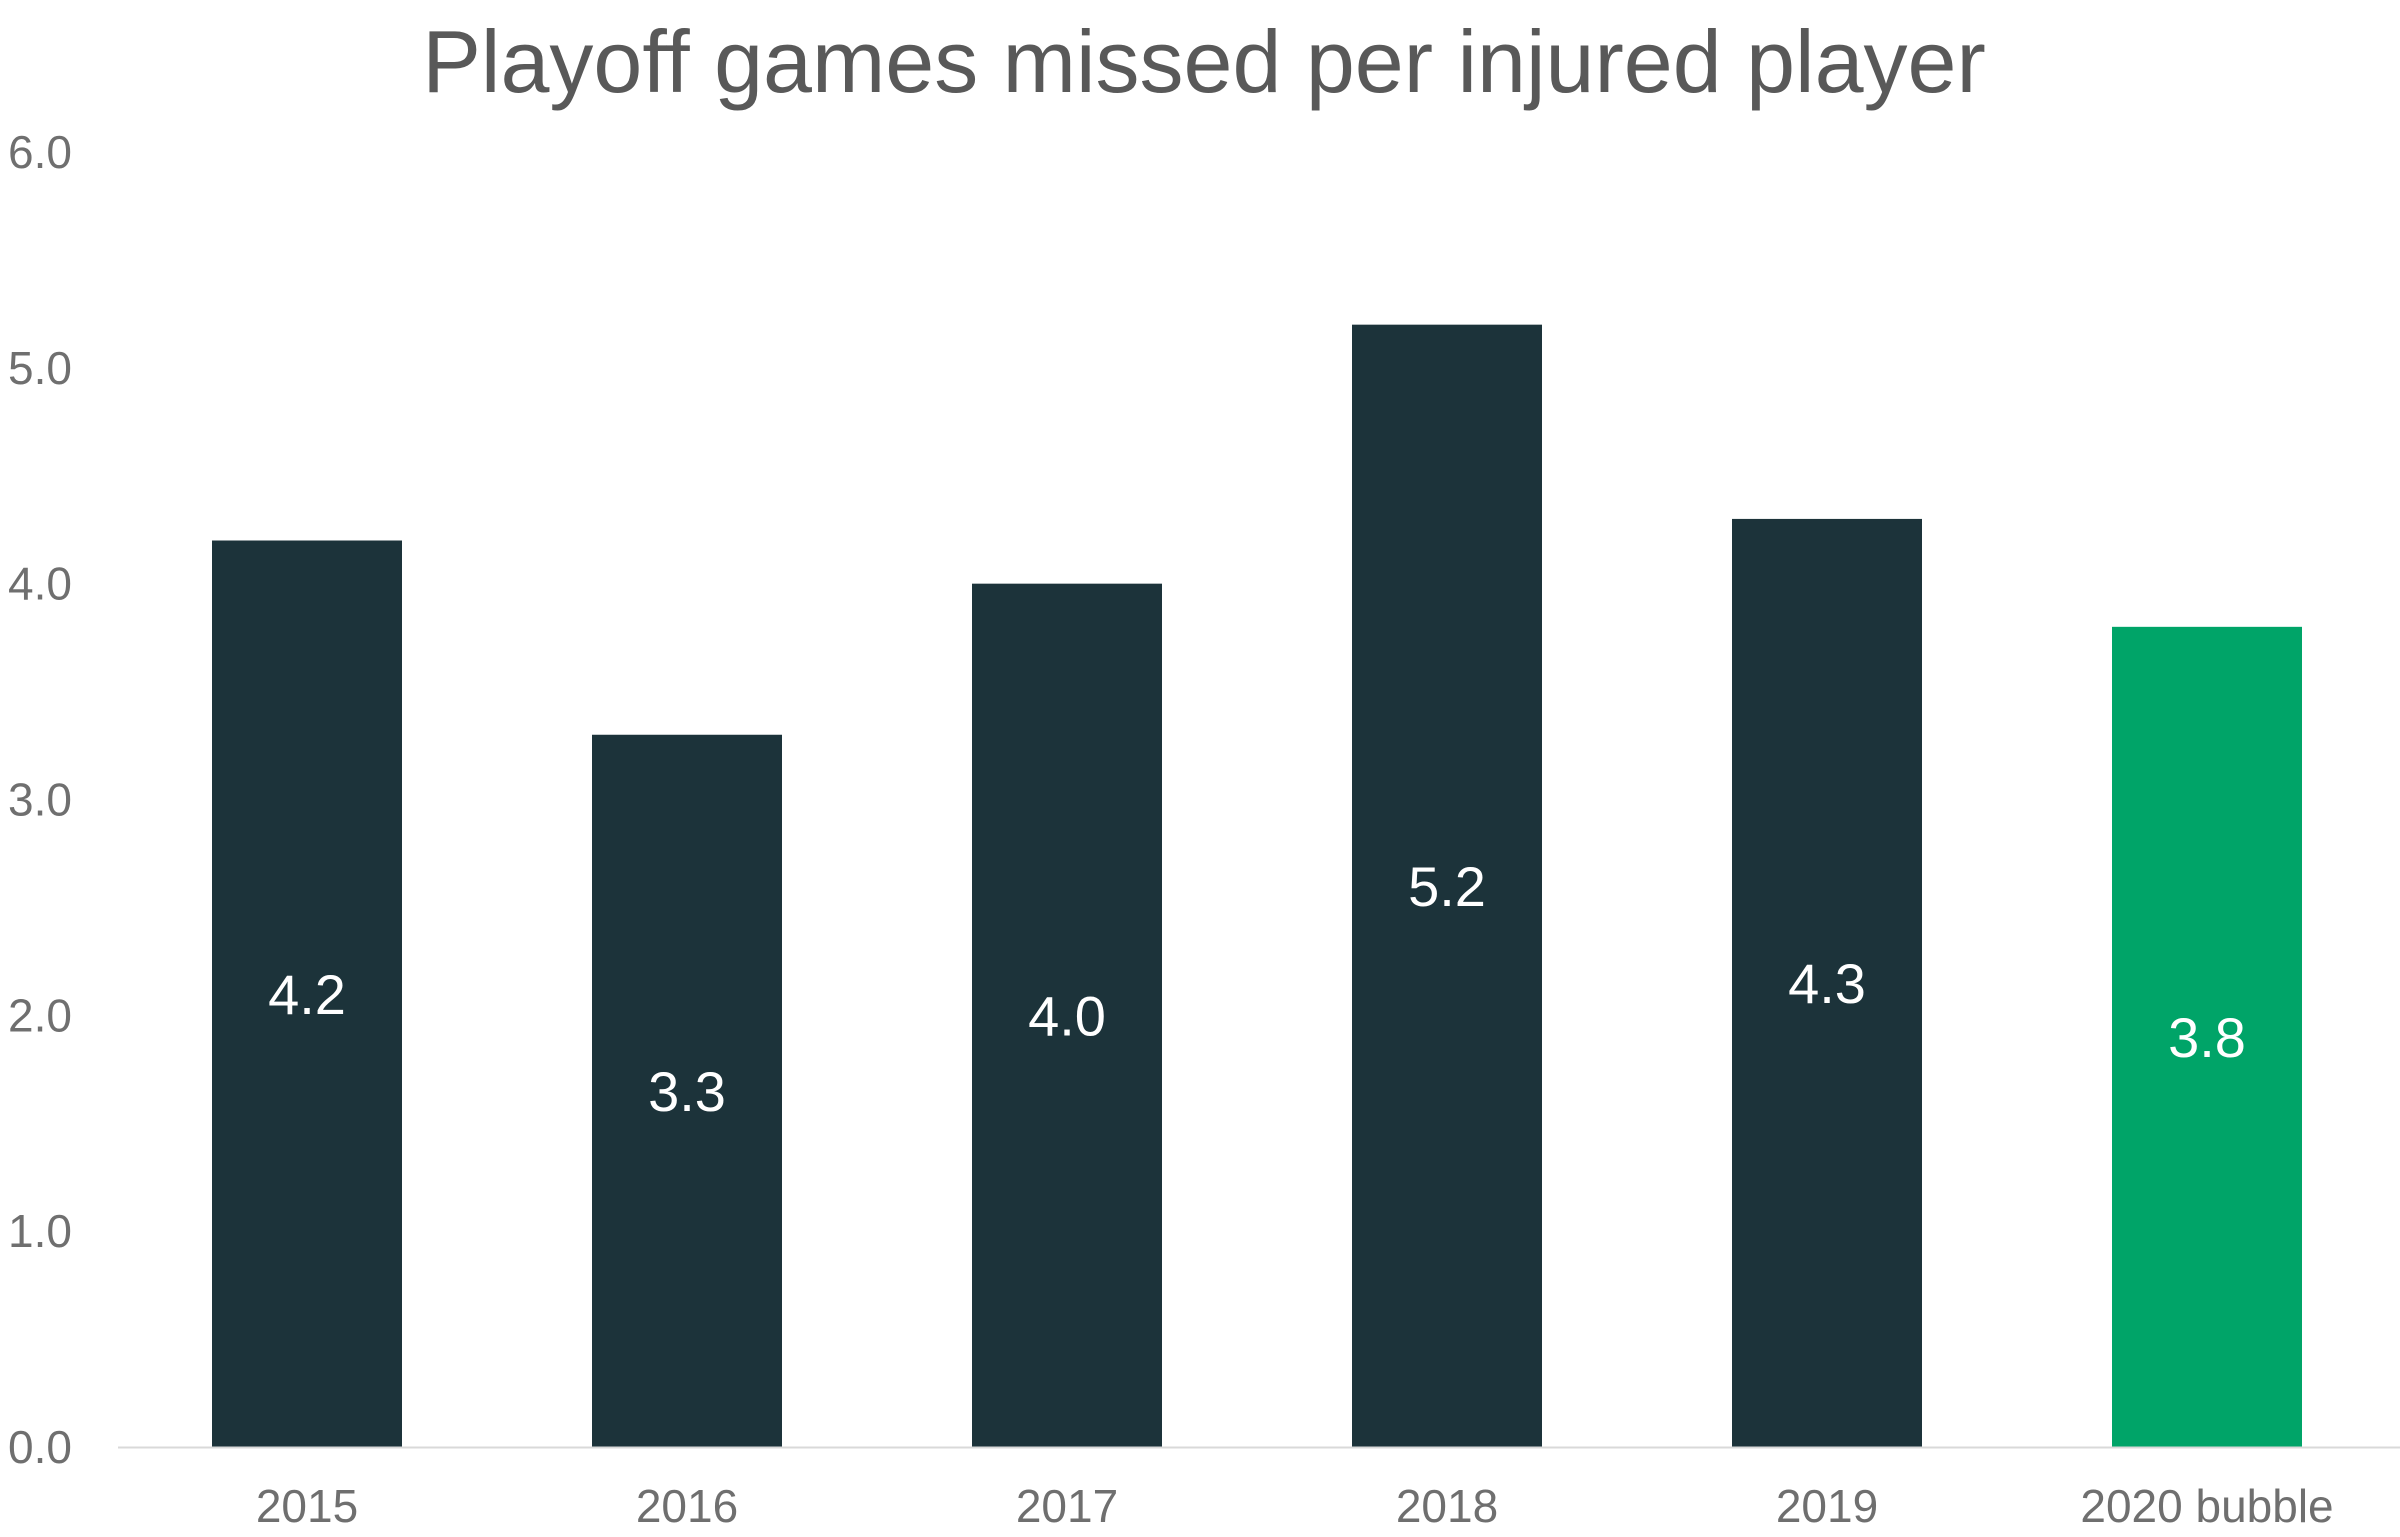 The image size is (2400, 1537). I want to click on bar-value-label: 3.8, so click(2207, 1037).